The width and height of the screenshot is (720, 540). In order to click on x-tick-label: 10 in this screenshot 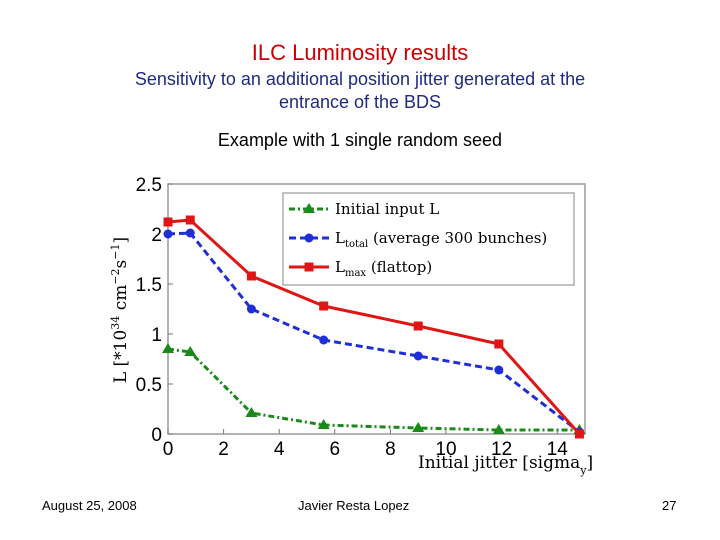, I will do `click(445, 449)`.